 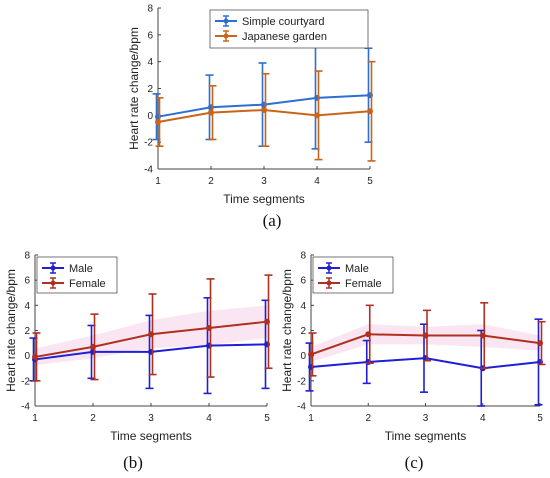 I want to click on panel-caption: (c), so click(x=414, y=462).